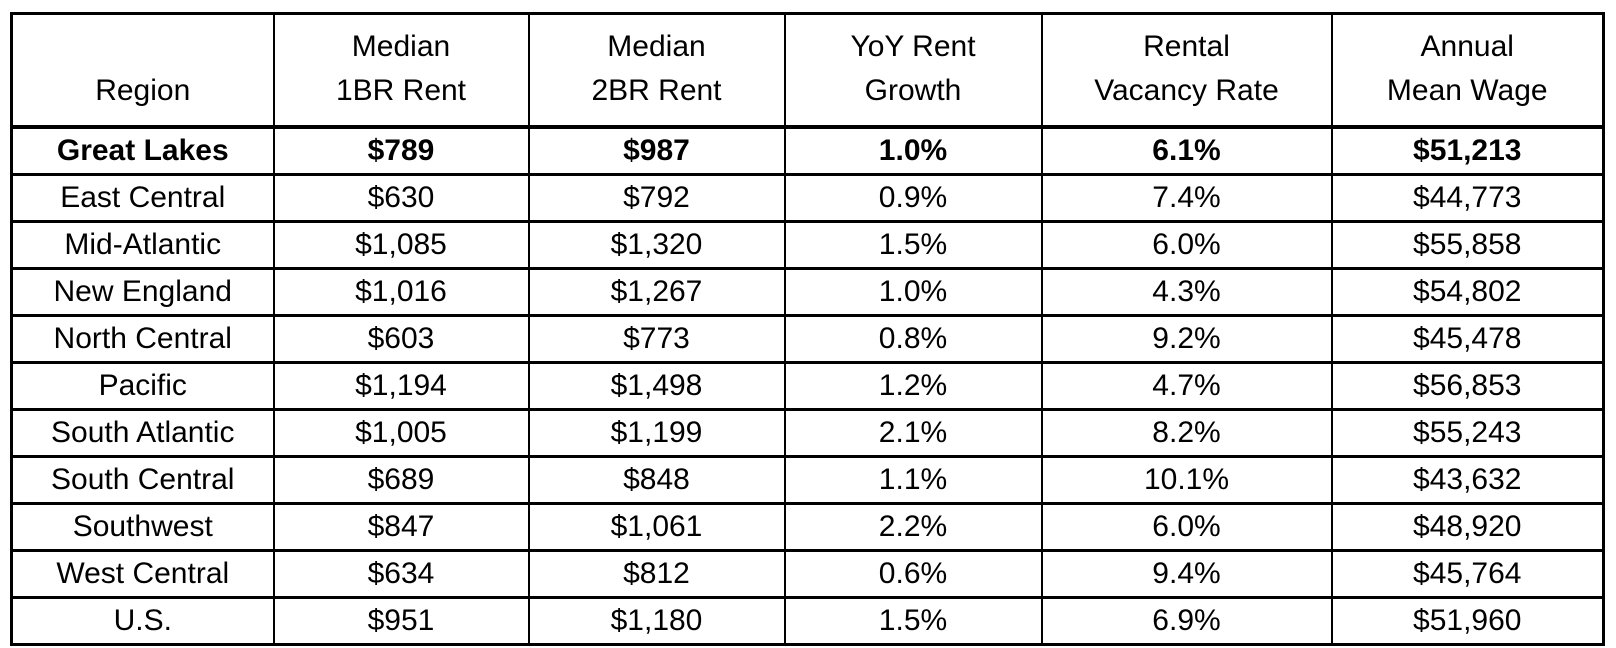 The image size is (1616, 648). Describe the element at coordinates (142, 573) in the screenshot. I see `cell-region: West Central` at that location.